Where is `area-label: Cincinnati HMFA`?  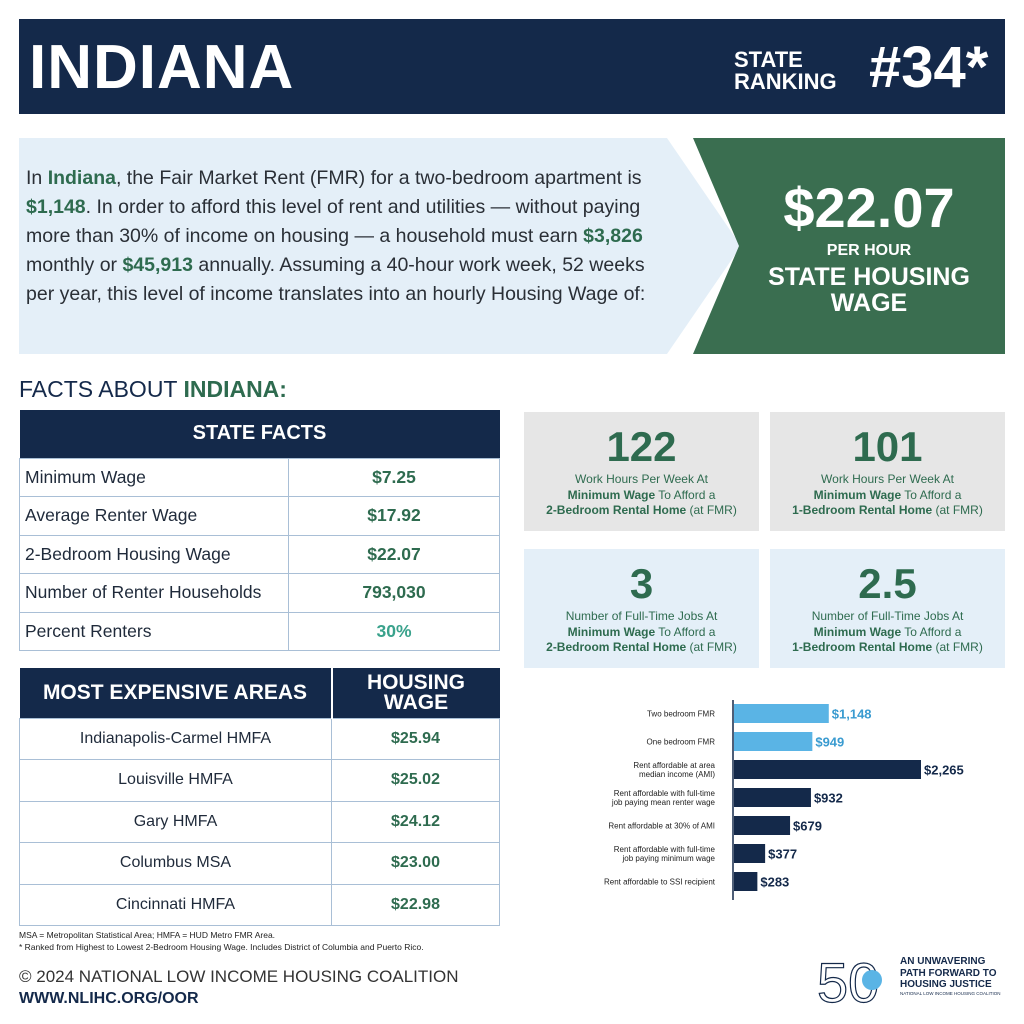 area-label: Cincinnati HMFA is located at coordinates (175, 904).